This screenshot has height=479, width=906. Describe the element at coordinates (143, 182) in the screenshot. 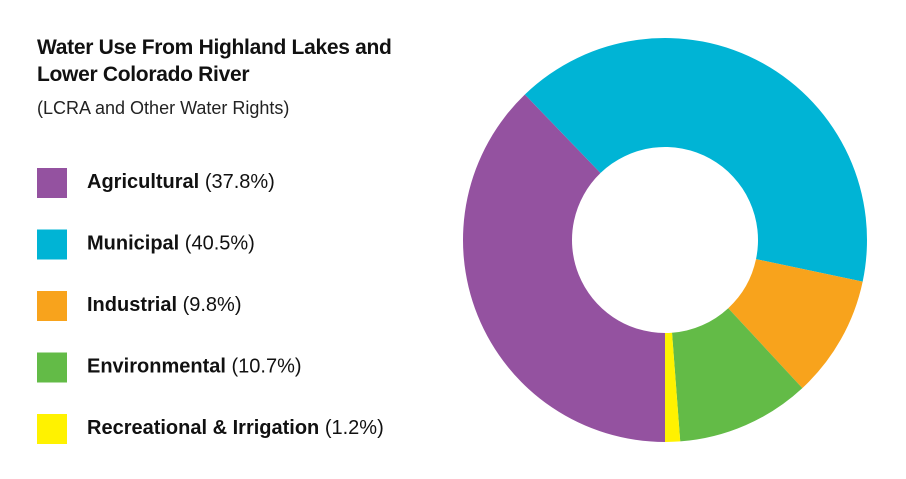

I see `legend-name: Agricultural` at that location.